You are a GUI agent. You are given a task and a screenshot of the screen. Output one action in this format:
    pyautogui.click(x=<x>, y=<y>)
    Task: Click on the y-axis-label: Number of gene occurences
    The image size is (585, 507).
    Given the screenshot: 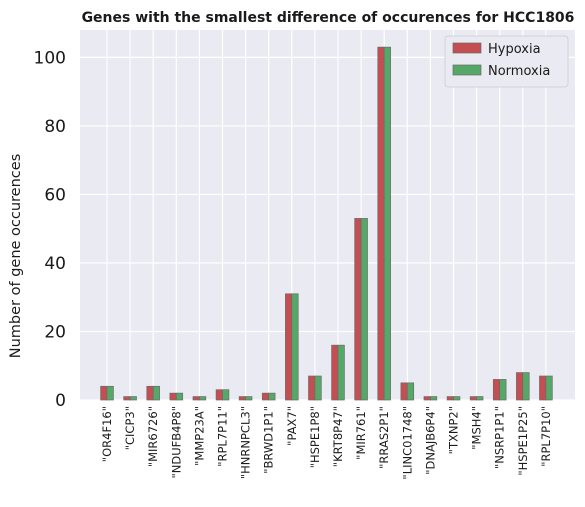 What is the action you would take?
    pyautogui.click(x=16, y=256)
    